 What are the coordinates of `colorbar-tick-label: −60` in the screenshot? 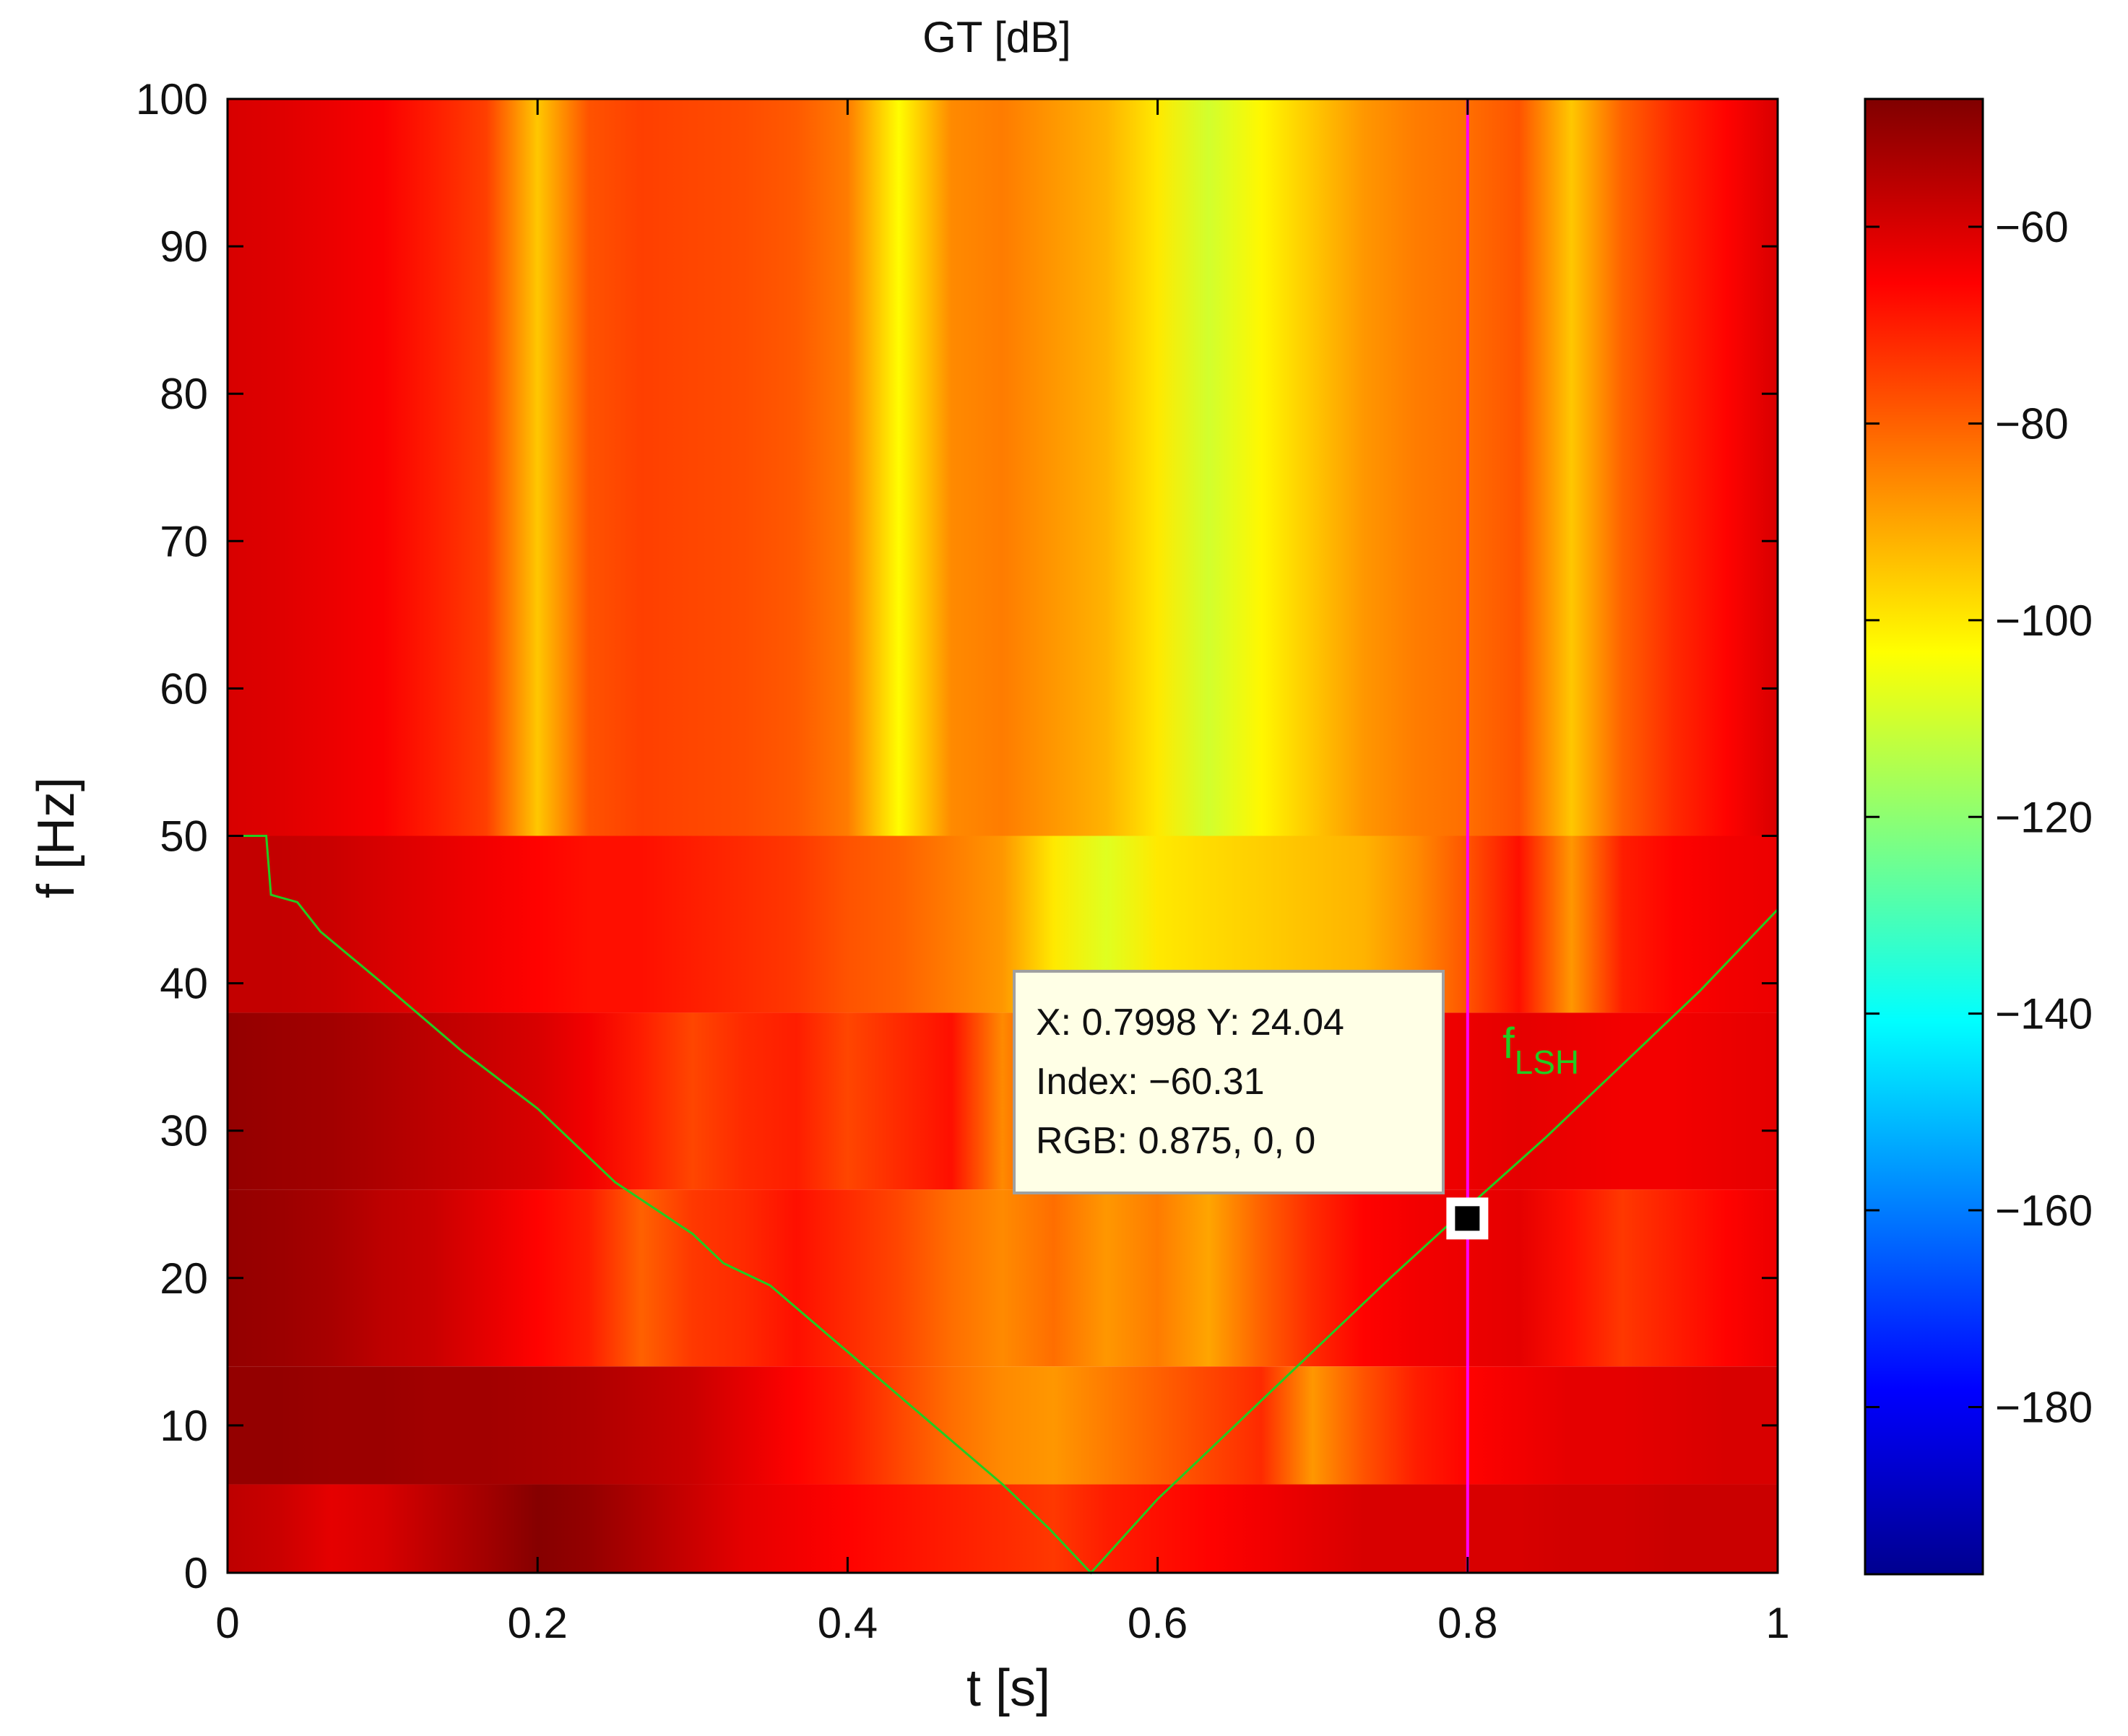 It's located at (2032, 227).